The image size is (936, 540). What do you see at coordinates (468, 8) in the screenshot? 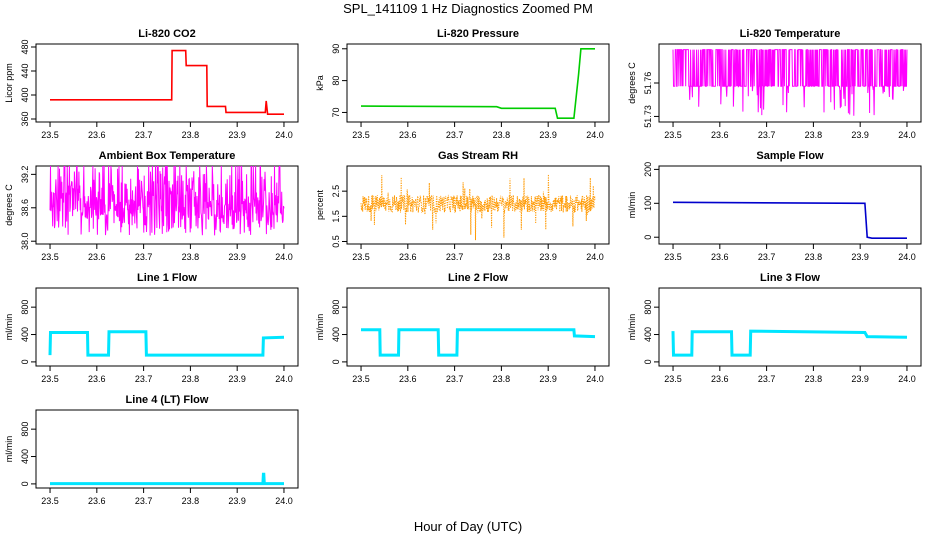
I see `figure-title: SPL_141109 1 Hz Diagnostics Zoomed PM` at bounding box center [468, 8].